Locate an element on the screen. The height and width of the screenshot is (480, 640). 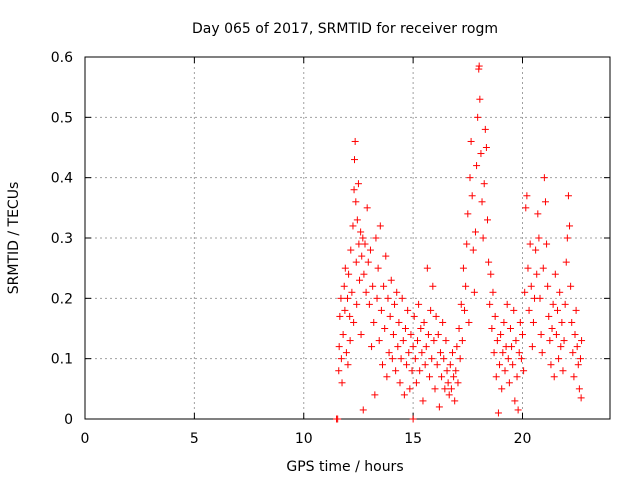
y-tick-label: 0.1 is located at coordinates (62, 360).